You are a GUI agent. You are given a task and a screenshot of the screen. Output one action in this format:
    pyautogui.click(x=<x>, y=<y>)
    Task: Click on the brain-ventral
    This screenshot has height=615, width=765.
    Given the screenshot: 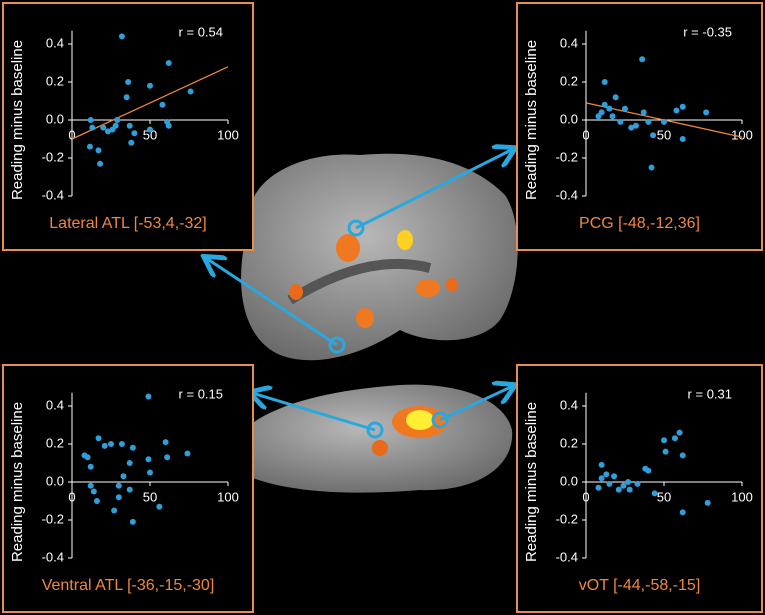 What is the action you would take?
    pyautogui.click(x=374, y=438)
    